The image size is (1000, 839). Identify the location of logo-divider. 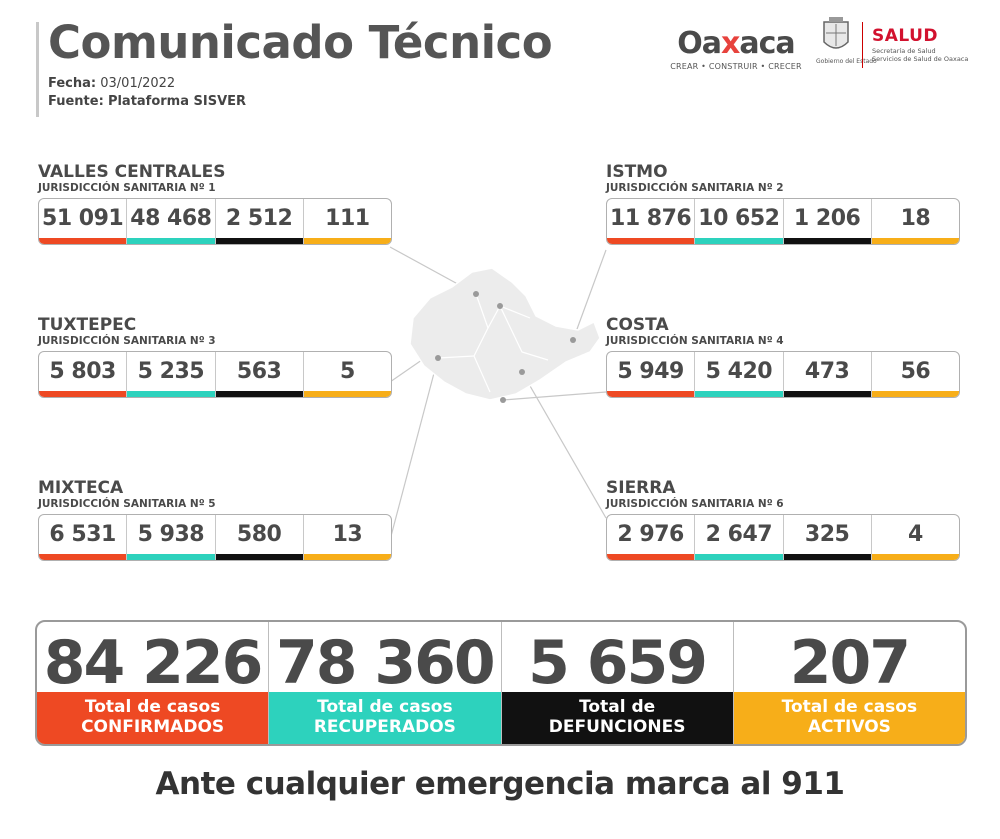
(862, 45).